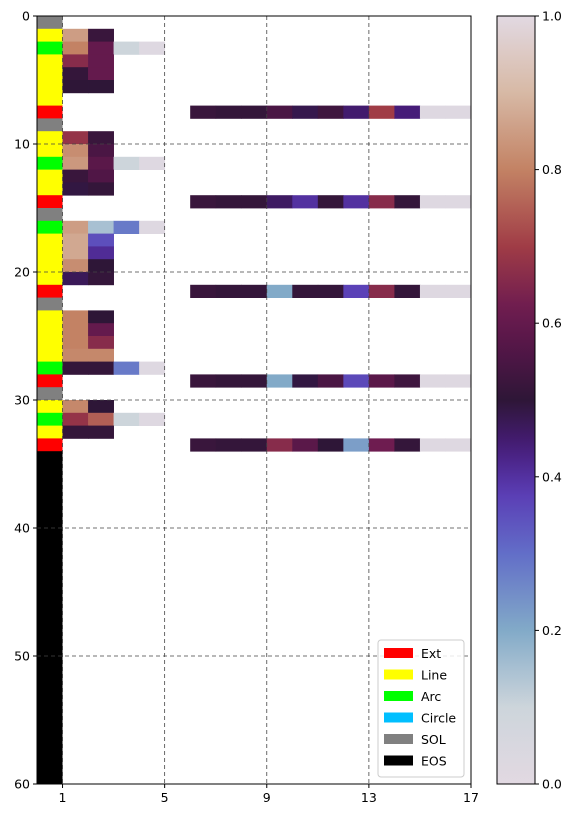 The image size is (578, 819). What do you see at coordinates (421, 708) in the screenshot?
I see `legend: Ext Line Arc Circle SOL EOS` at bounding box center [421, 708].